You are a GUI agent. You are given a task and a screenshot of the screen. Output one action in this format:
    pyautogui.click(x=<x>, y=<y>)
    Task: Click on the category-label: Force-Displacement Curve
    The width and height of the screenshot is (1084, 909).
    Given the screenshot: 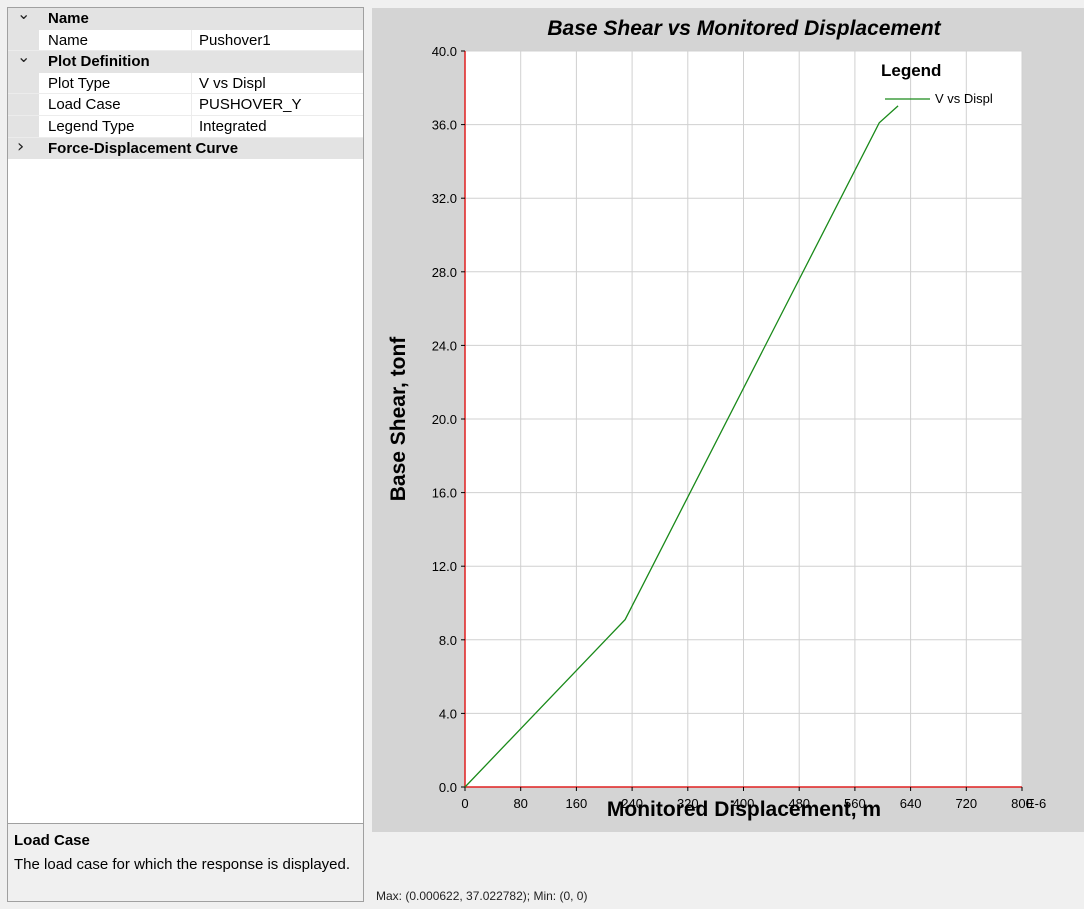 What is the action you would take?
    pyautogui.click(x=143, y=148)
    